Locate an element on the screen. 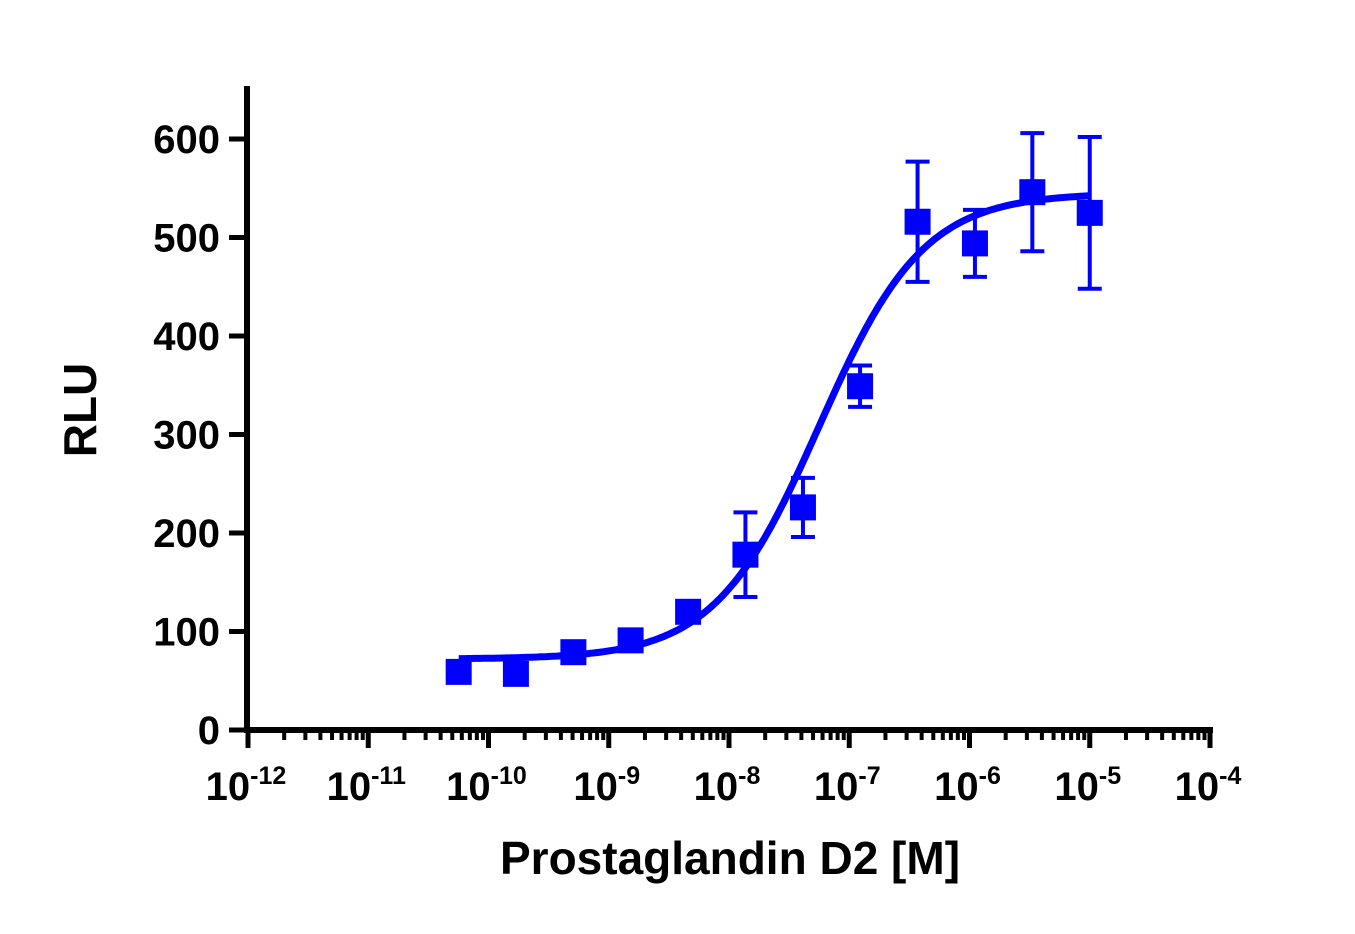  x-tick-label: 10⁻⁷ is located at coordinates (847, 785).